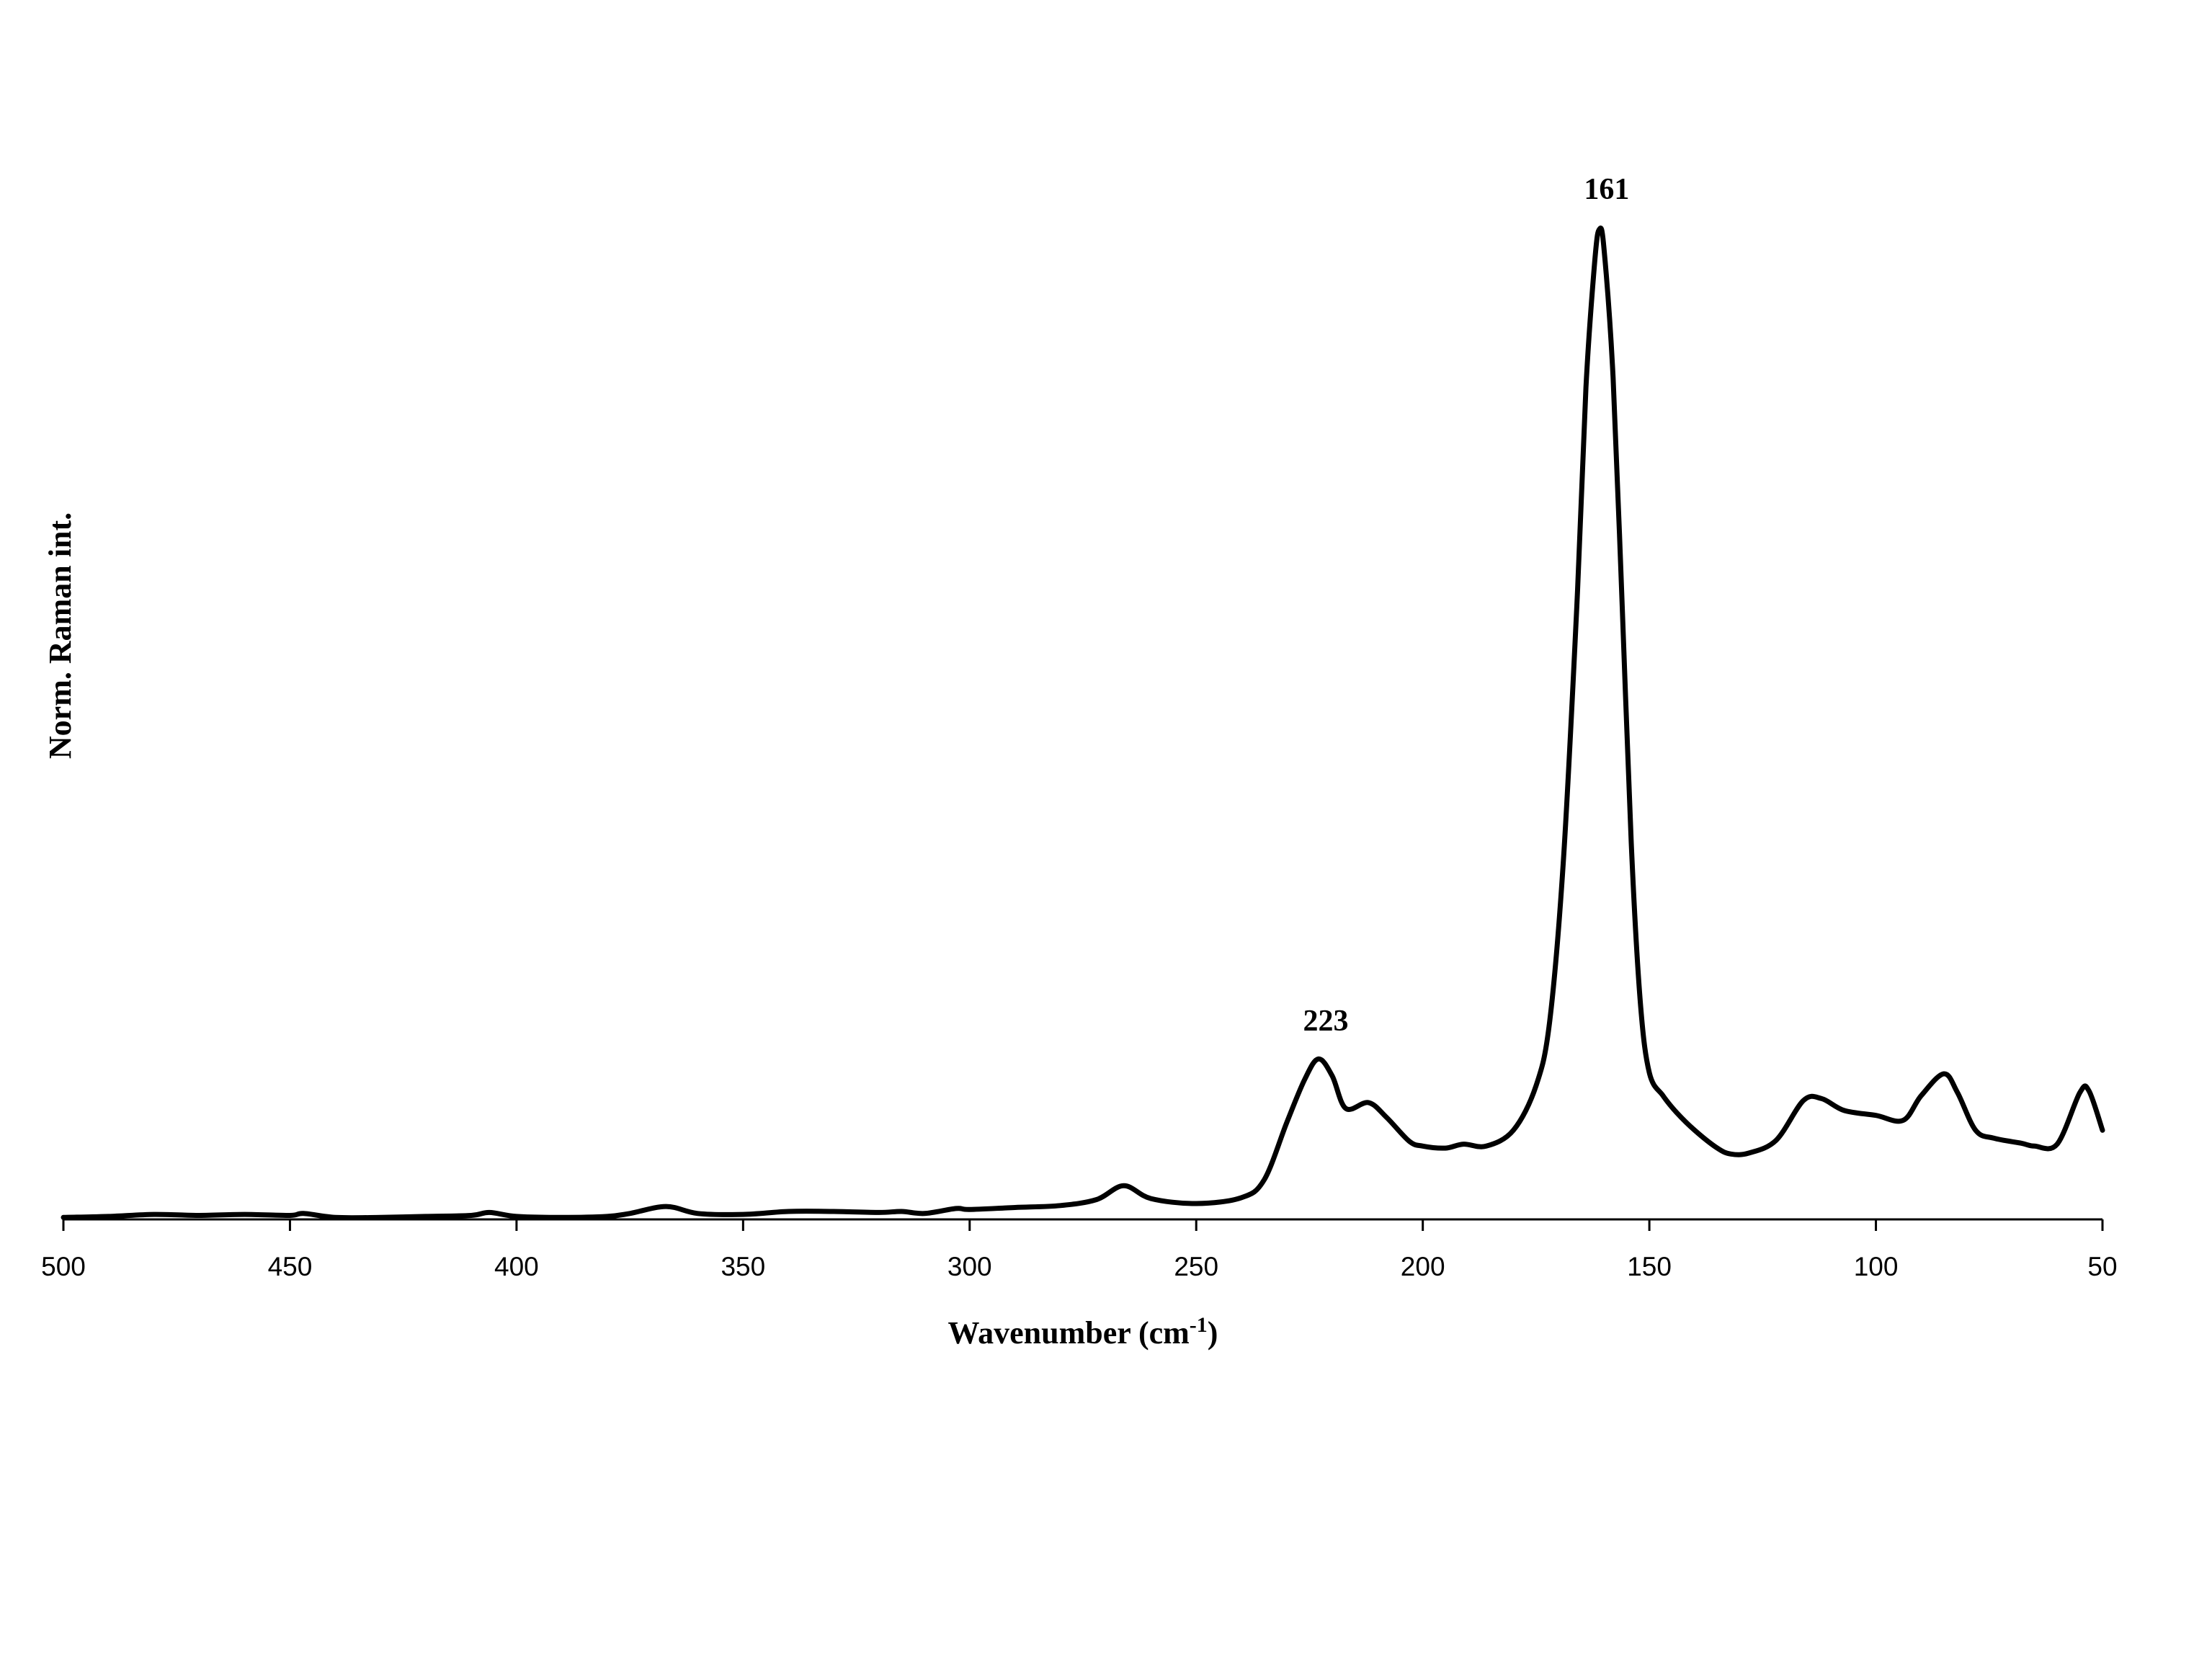 The width and height of the screenshot is (2212, 1659). What do you see at coordinates (2102, 1266) in the screenshot?
I see `x-tick-label: 50` at bounding box center [2102, 1266].